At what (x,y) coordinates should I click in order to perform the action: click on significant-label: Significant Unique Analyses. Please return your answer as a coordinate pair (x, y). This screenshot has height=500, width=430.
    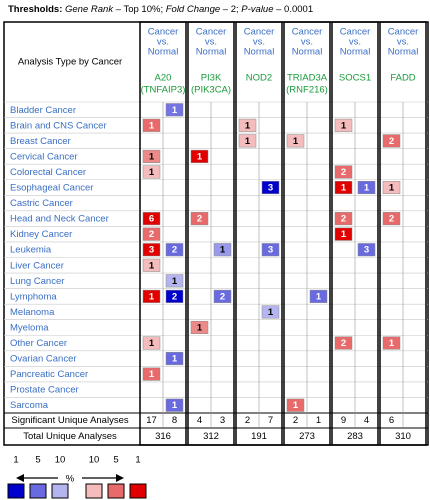
    Looking at the image, I should click on (69, 420).